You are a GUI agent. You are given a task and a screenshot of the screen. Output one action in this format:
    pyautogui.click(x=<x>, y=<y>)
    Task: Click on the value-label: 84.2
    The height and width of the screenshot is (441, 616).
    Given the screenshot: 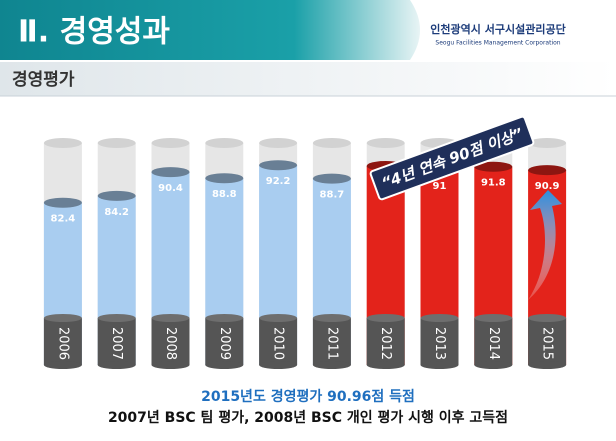 What is the action you would take?
    pyautogui.click(x=116, y=212)
    